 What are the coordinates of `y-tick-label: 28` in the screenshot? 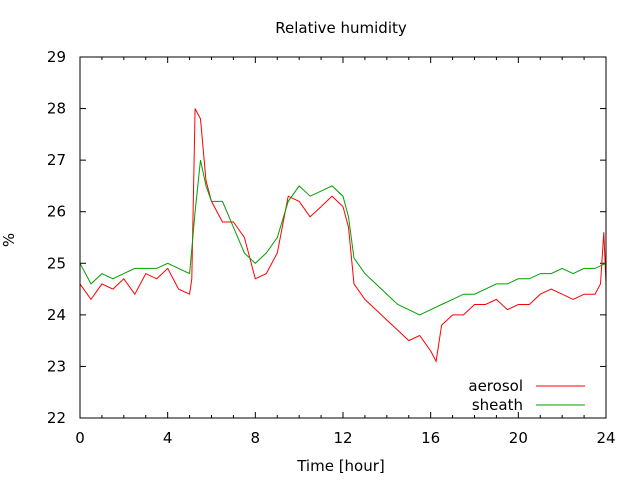 It's located at (56, 109).